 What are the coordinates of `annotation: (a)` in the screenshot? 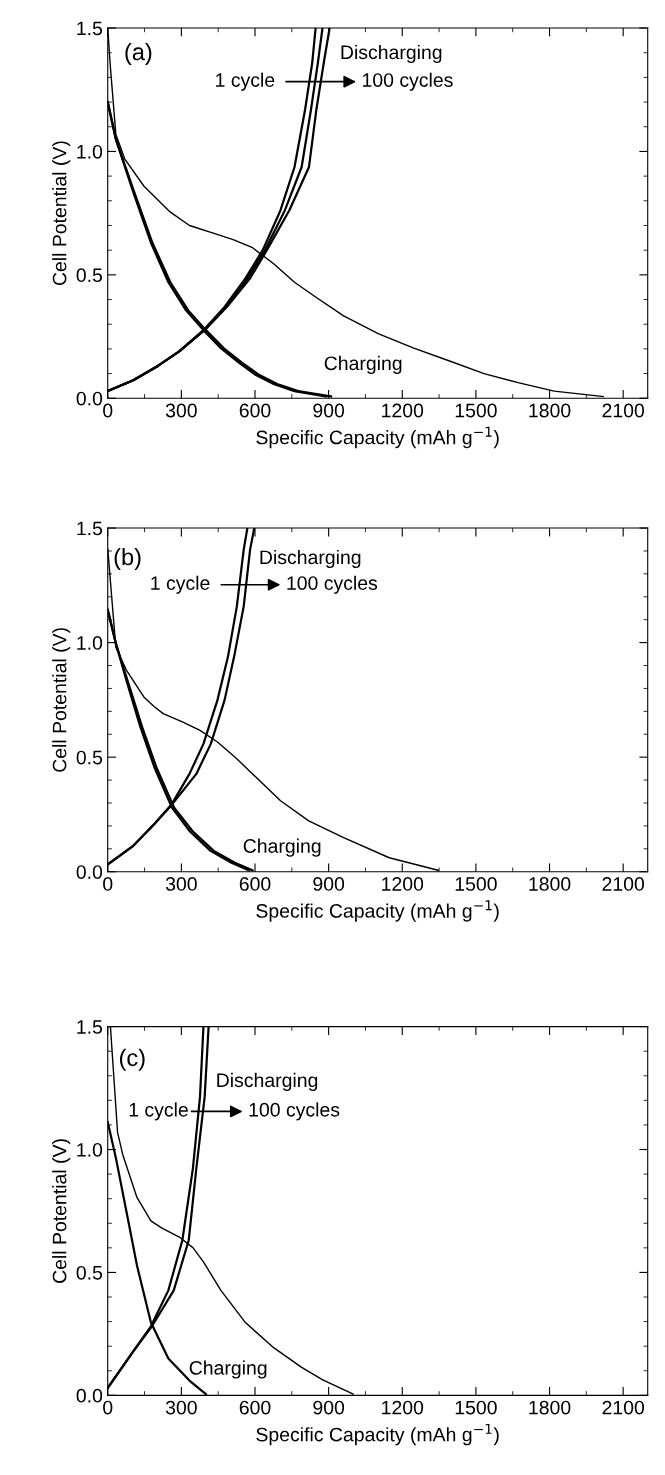 It's located at (138, 53).